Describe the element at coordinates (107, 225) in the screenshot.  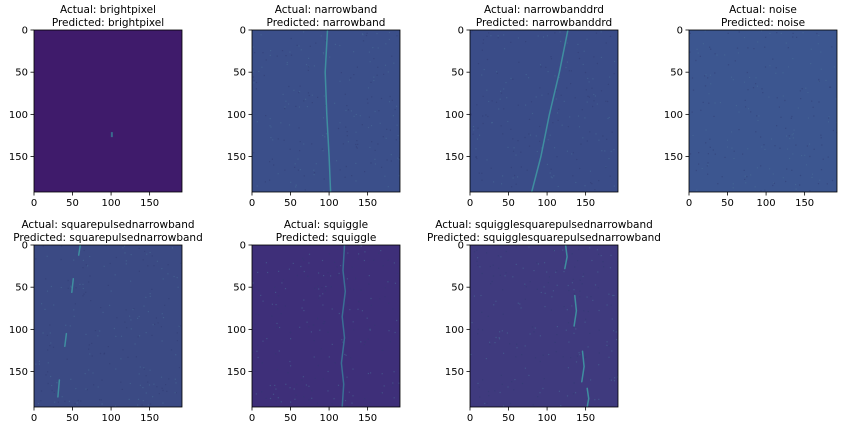
I see `subplot-title-actual: Actual: squarepulsednarrowband` at that location.